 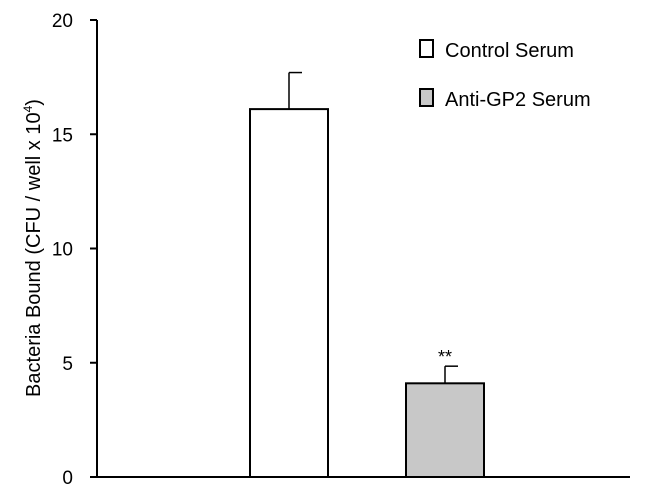 I want to click on y-axis-title: Bacteria Bound (CFU / well x 104), so click(x=33, y=248).